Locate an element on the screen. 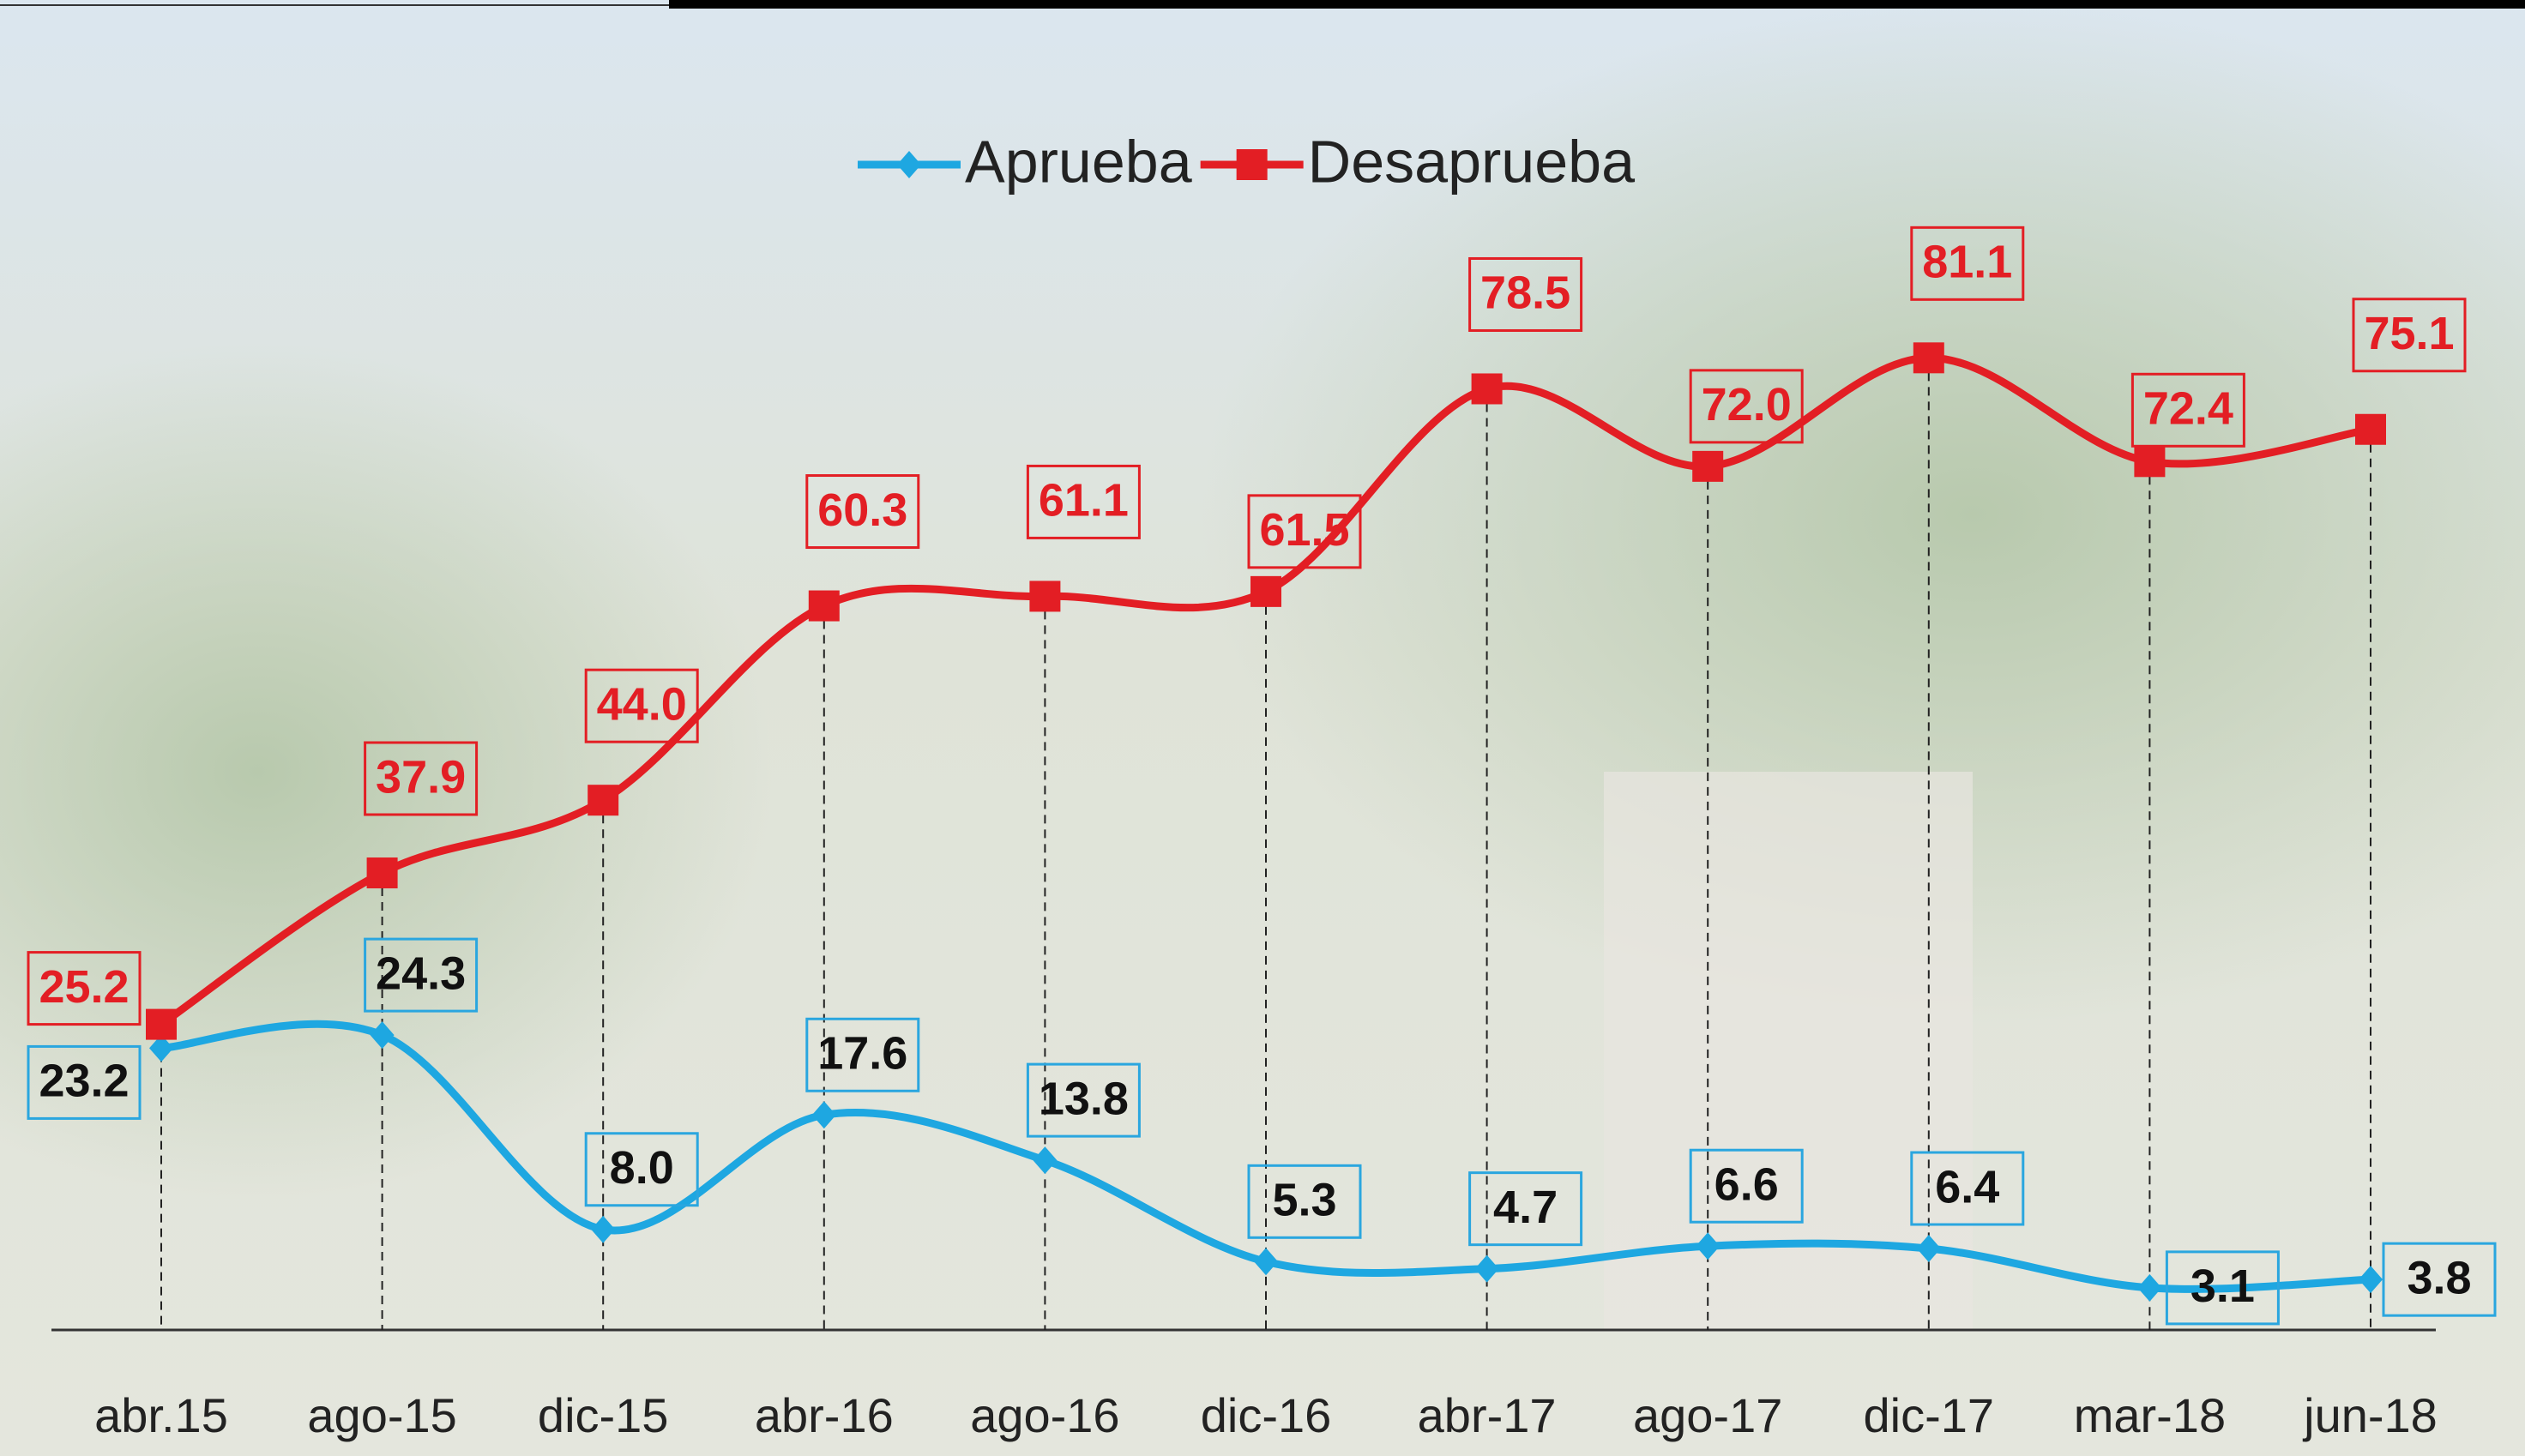  value-label: 6.6 is located at coordinates (1746, 1184).